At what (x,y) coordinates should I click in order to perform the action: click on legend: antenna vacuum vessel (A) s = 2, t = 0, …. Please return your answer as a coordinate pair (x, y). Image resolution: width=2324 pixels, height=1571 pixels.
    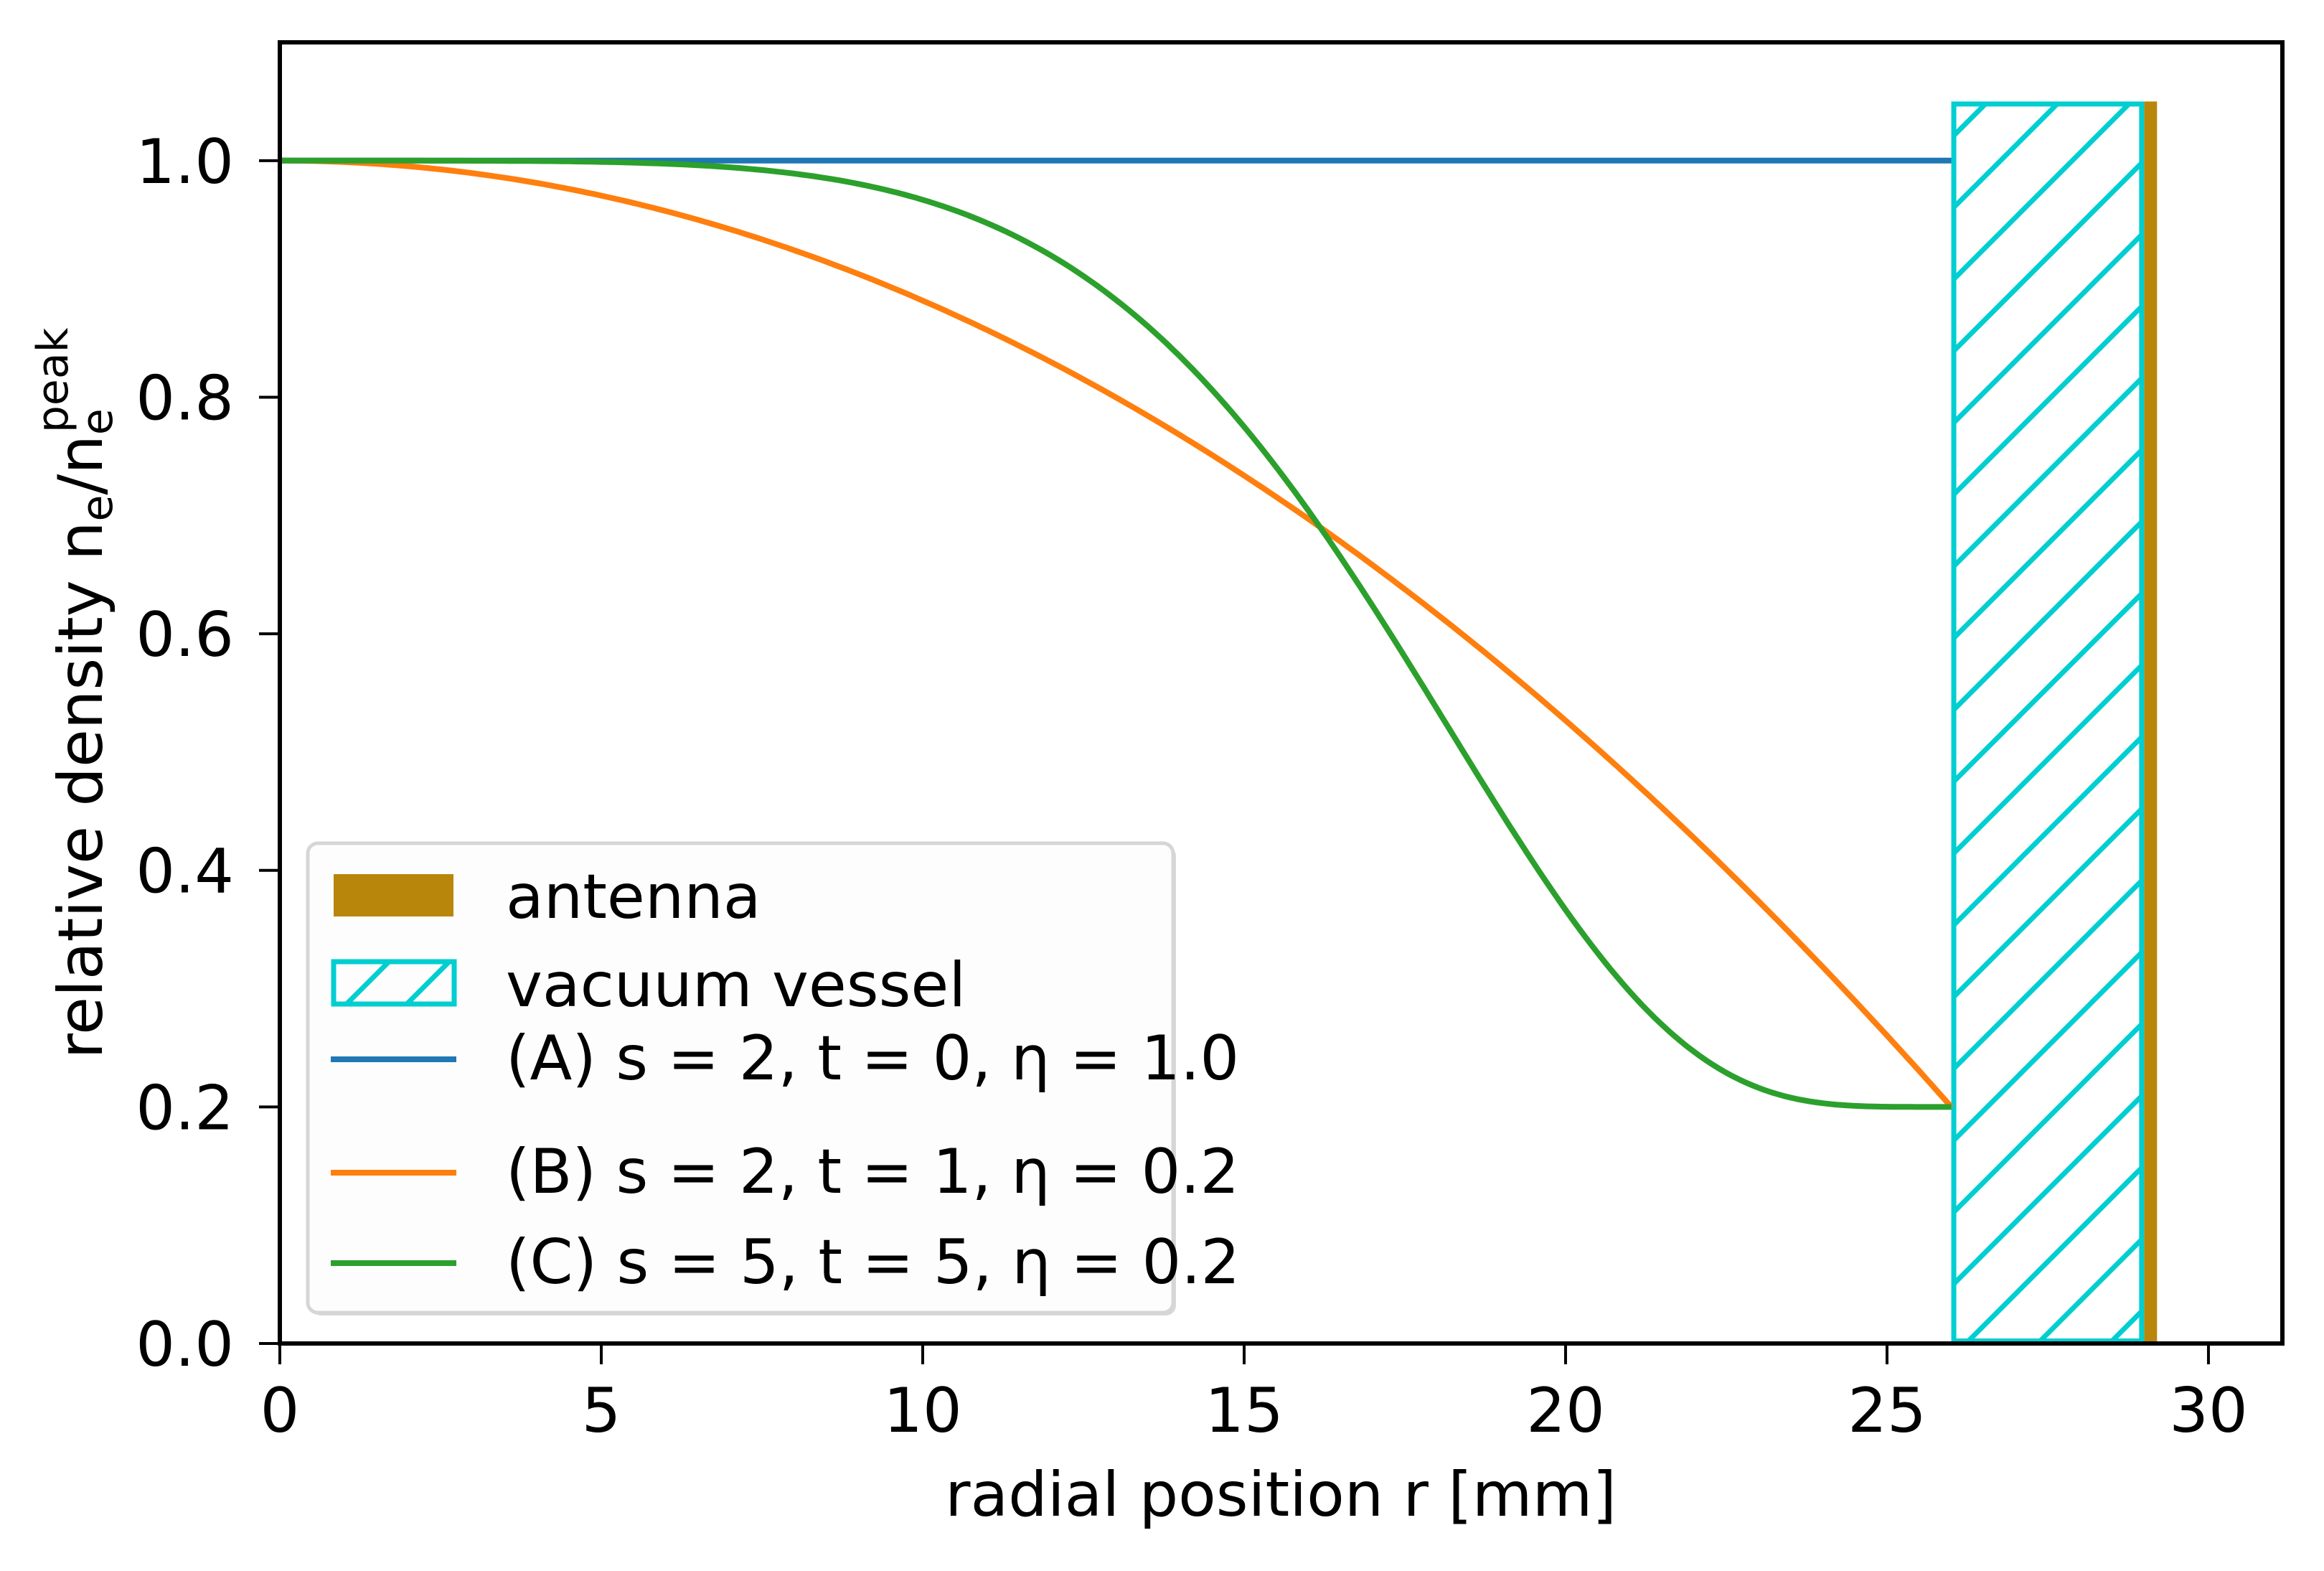
    Looking at the image, I should click on (773, 1078).